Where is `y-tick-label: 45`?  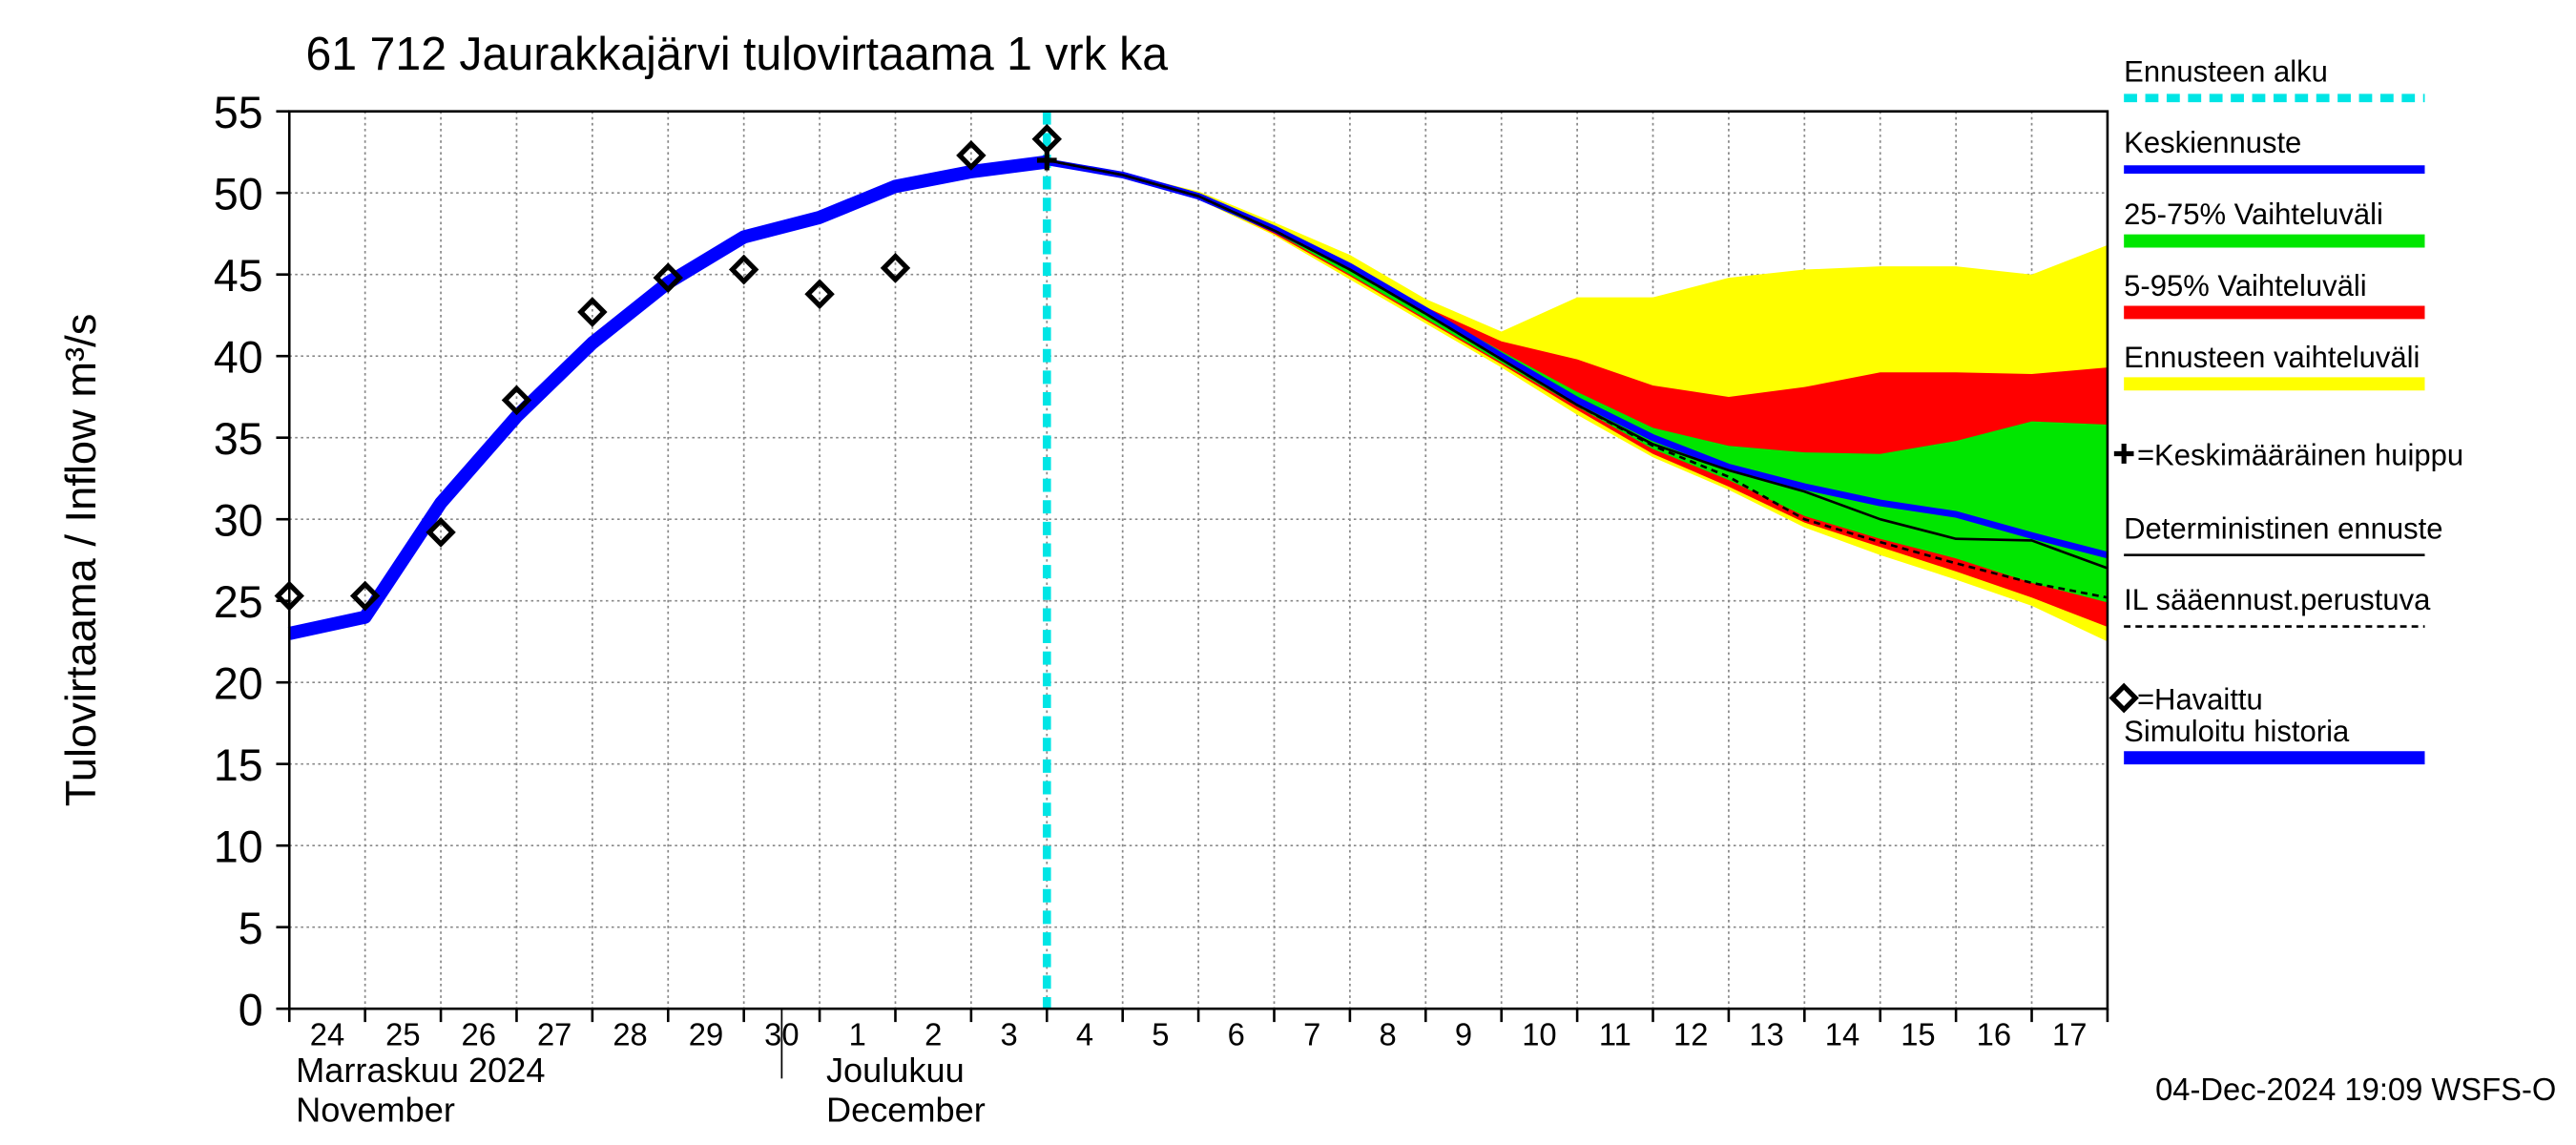
y-tick-label: 45 is located at coordinates (238, 276).